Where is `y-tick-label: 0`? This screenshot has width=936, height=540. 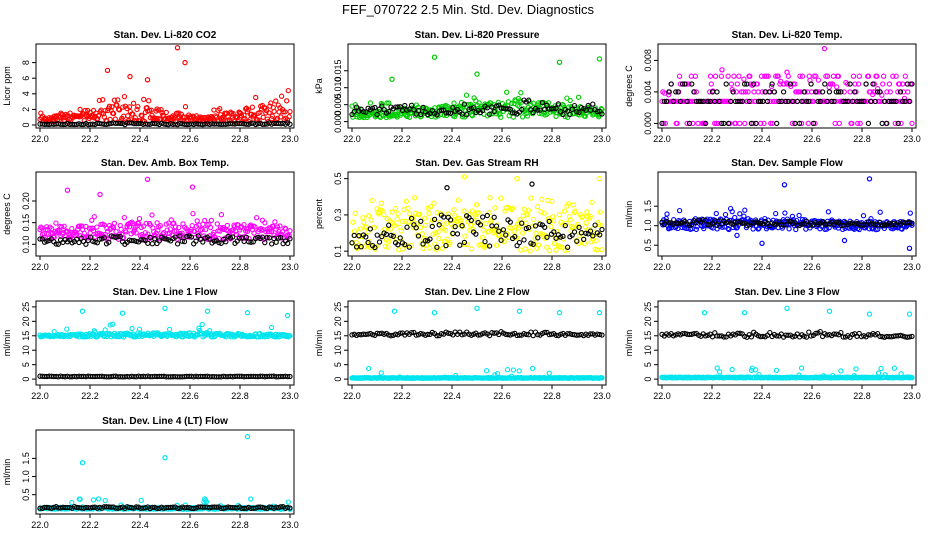 y-tick-label: 0 is located at coordinates (26, 124).